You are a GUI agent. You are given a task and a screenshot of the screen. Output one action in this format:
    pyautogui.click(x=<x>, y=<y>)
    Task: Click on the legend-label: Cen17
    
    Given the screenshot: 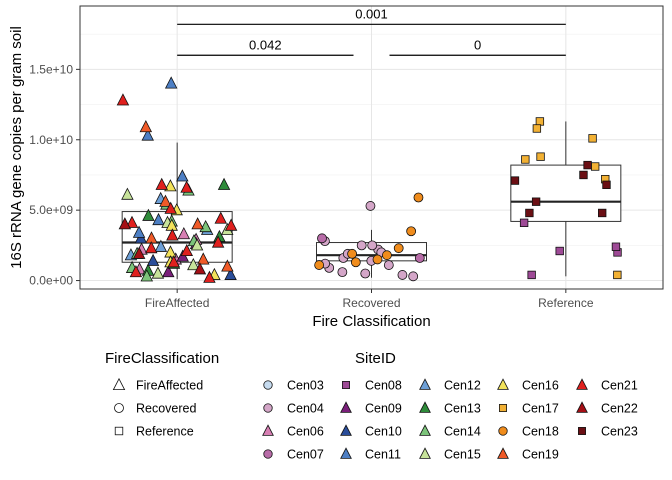 What is the action you would take?
    pyautogui.click(x=540, y=409)
    